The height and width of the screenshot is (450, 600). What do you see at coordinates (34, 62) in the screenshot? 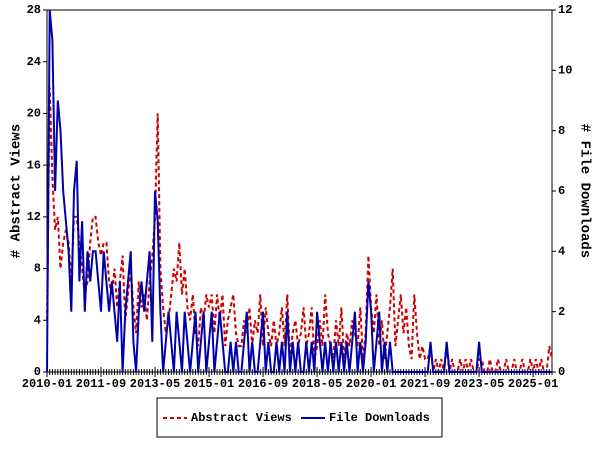
I see `y-tick-label: 24` at bounding box center [34, 62].